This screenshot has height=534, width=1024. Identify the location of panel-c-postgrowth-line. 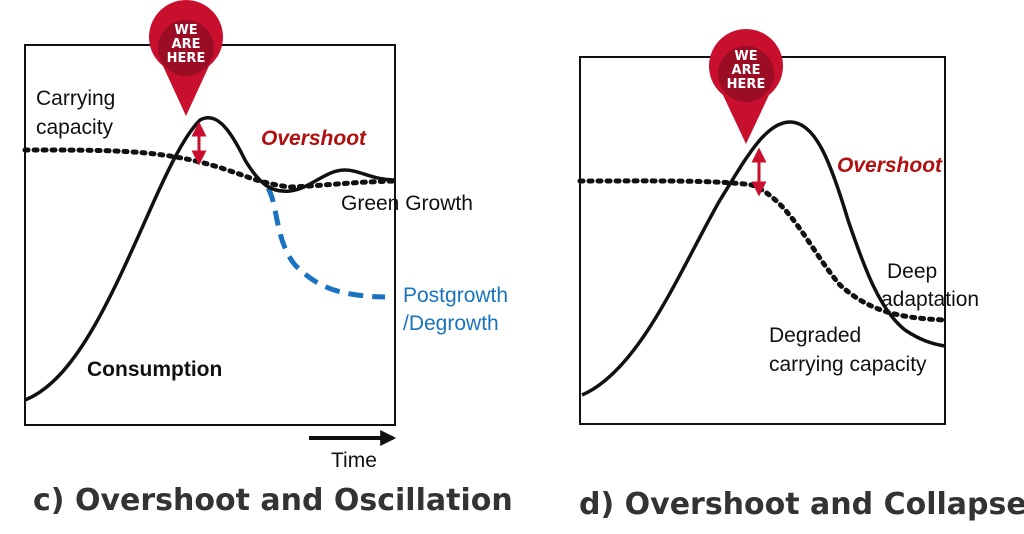
(325, 243).